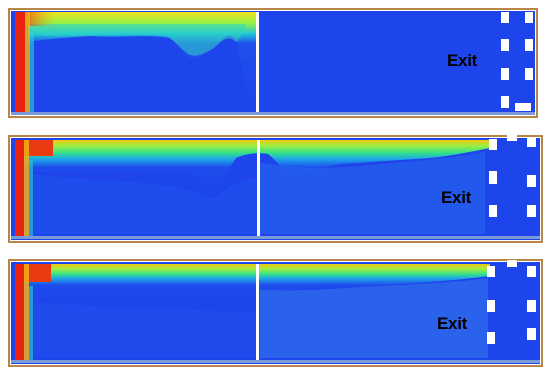  What do you see at coordinates (452, 323) in the screenshot?
I see `exit-label-3: Exit` at bounding box center [452, 323].